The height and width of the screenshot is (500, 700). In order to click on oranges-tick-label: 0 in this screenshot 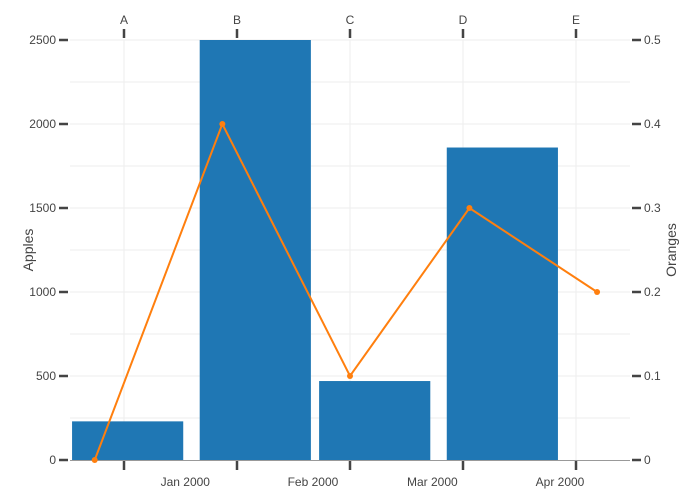, I will do `click(647, 460)`.